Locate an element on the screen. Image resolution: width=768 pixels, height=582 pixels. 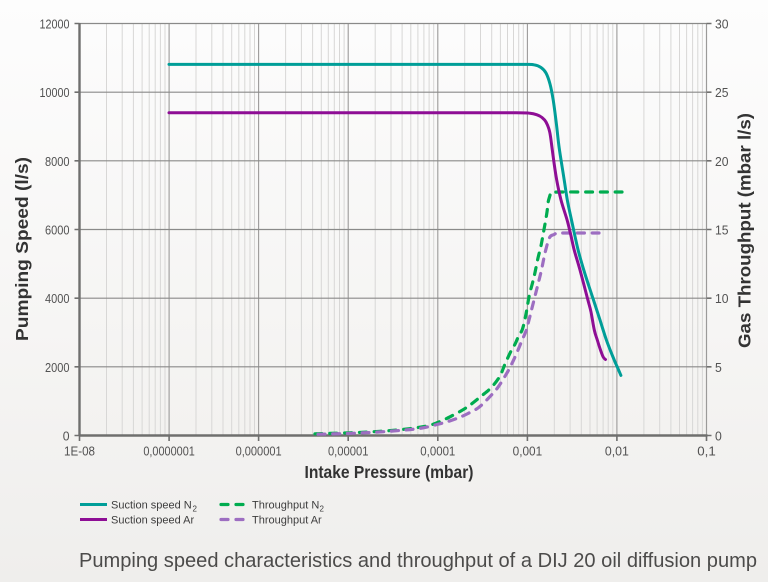
svg-text: 0,0000001 is located at coordinates (169, 452).